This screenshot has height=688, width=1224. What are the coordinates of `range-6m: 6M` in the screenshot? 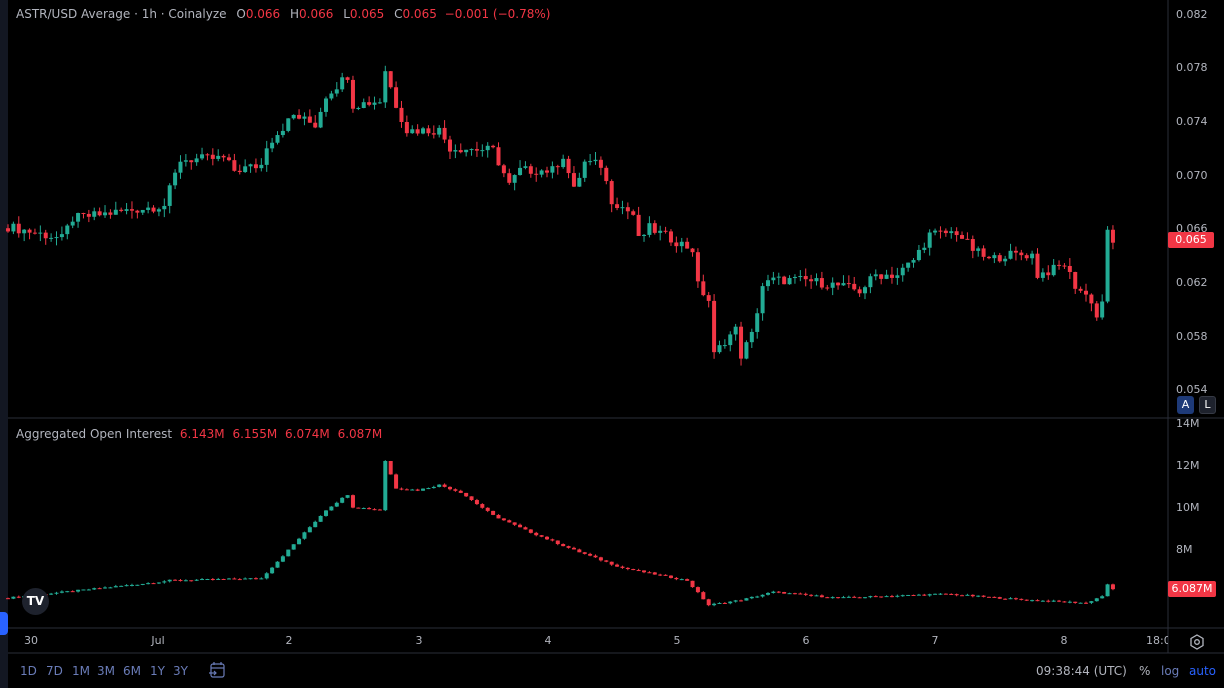 It's located at (132, 671).